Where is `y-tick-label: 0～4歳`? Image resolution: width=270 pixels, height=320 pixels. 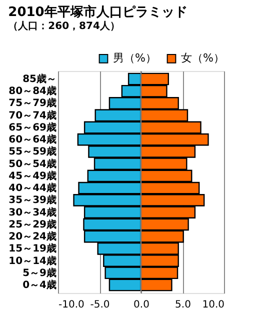
y-tick-label: 0～4歳 is located at coordinates (39, 285).